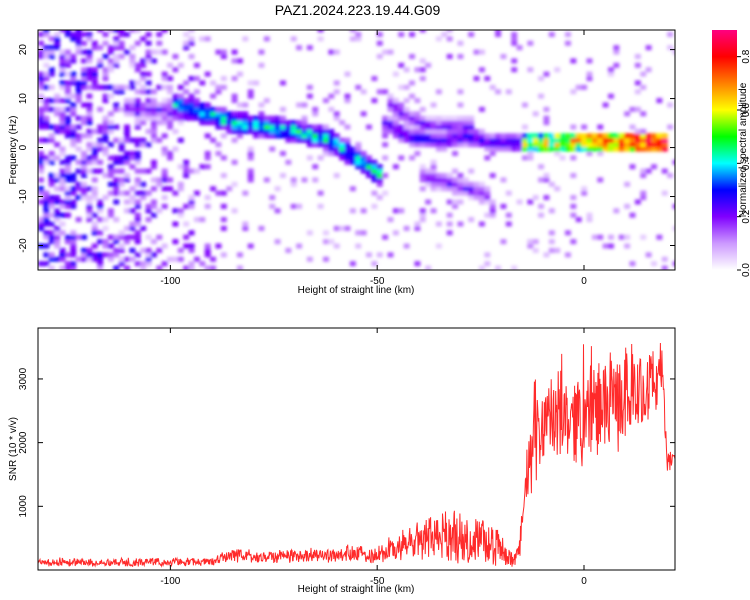 The height and width of the screenshot is (600, 750). I want to click on snr-x-axis-label: Height of straight line (km), so click(356, 589).